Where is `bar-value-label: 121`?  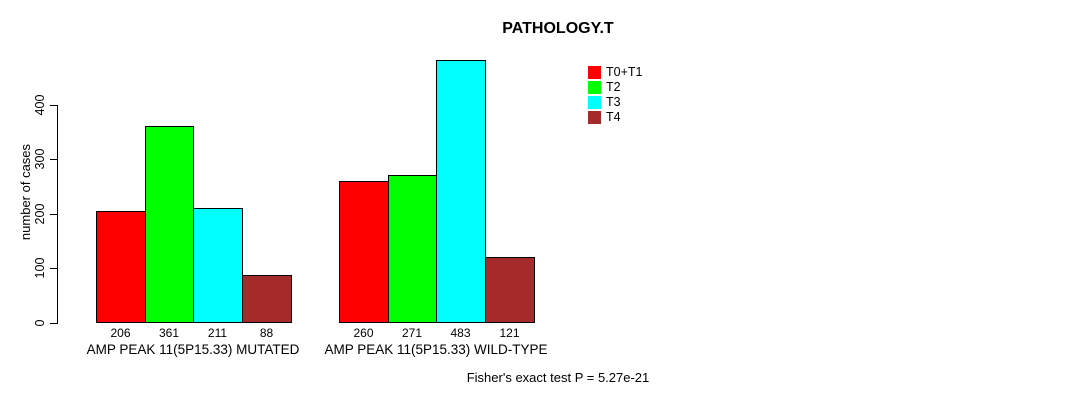
bar-value-label: 121 is located at coordinates (509, 333).